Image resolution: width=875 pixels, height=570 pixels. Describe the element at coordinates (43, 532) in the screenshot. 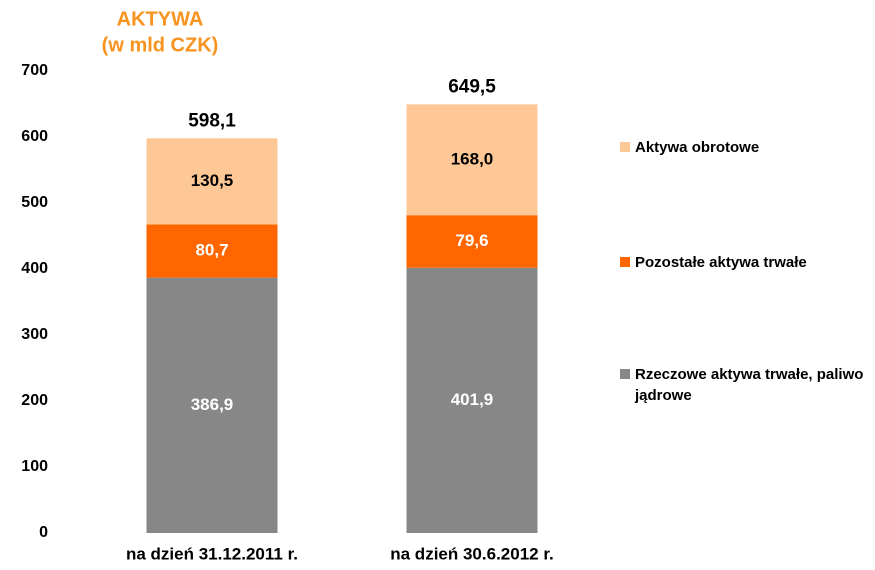

I see `y-tick-label: 0` at that location.